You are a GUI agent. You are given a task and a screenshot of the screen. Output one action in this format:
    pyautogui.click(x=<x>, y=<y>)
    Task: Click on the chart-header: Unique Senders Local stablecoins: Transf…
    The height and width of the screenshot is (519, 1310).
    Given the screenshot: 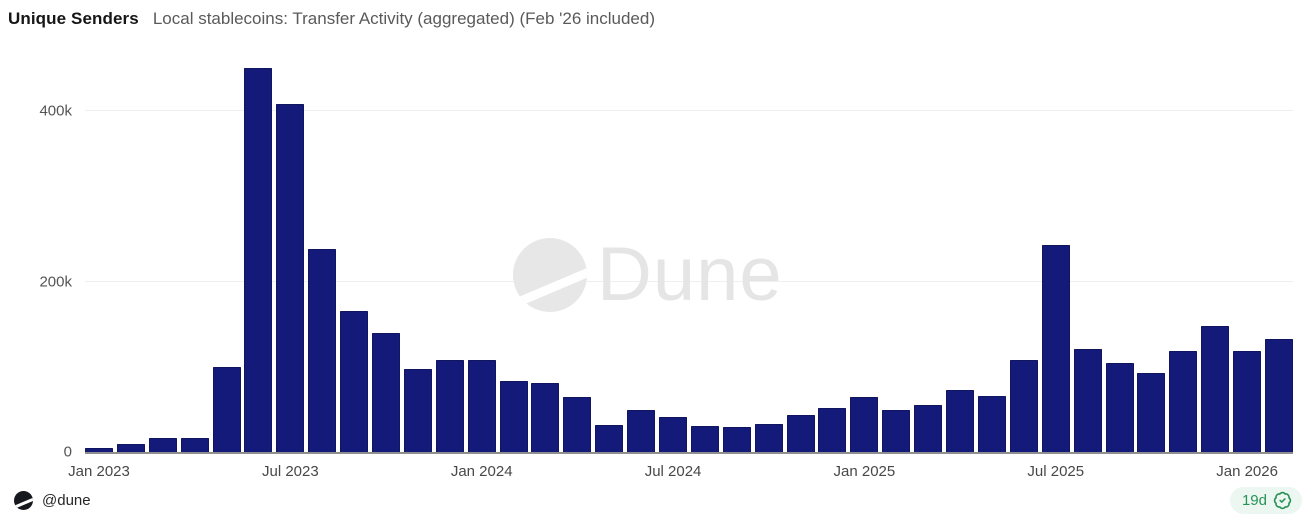 What is the action you would take?
    pyautogui.click(x=655, y=19)
    